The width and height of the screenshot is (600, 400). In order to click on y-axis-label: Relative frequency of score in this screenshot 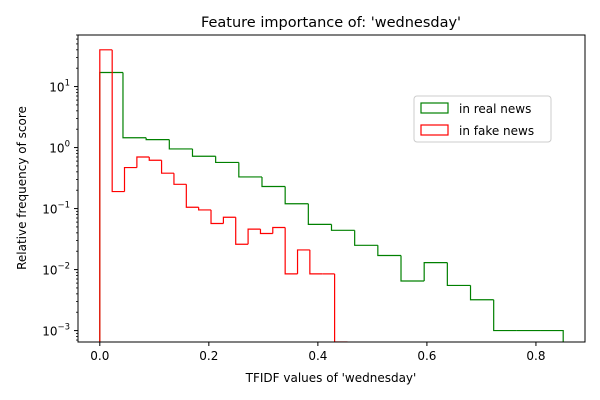, I will do `click(22, 188)`.